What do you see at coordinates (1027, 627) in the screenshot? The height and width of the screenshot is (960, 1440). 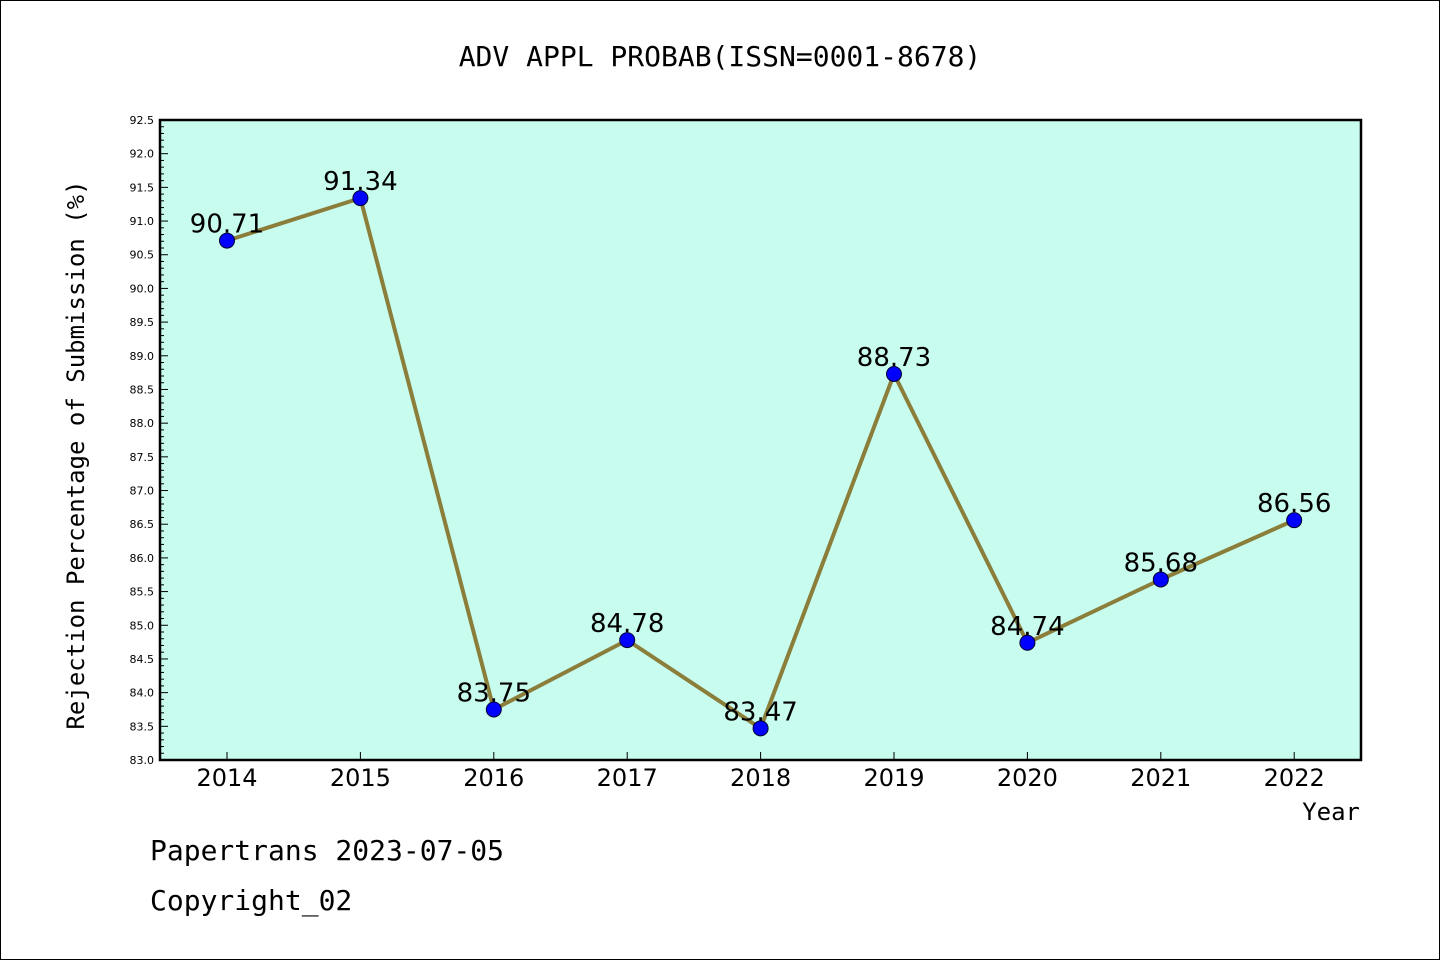 I see `data-label: 84.74` at bounding box center [1027, 627].